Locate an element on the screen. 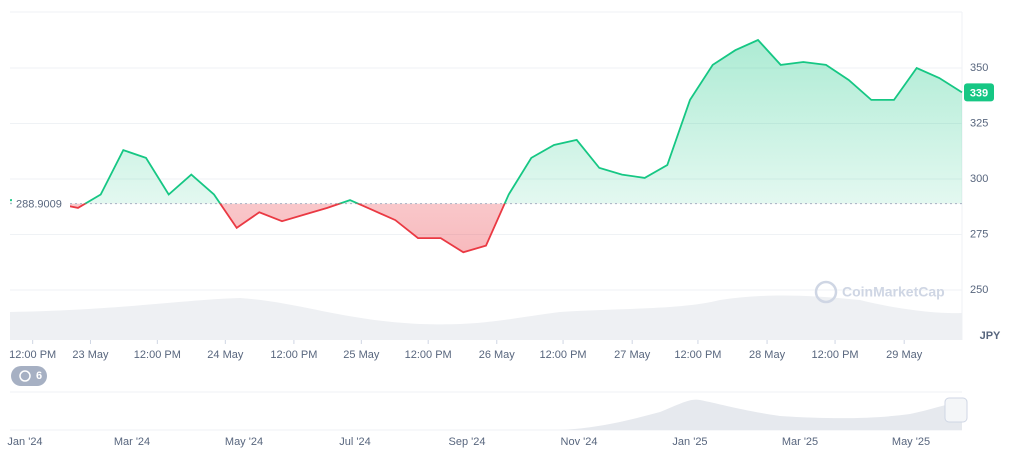 Image resolution: width=1024 pixels, height=465 pixels. navigator-label: Sep '24 is located at coordinates (467, 442).